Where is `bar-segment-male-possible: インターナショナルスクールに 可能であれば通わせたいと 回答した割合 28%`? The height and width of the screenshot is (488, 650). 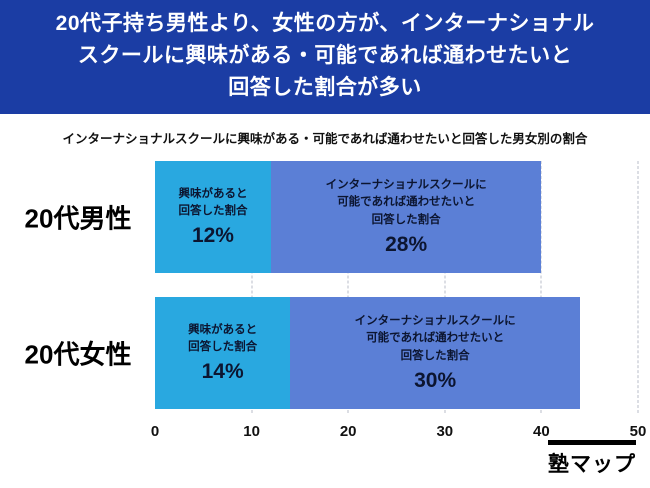
bar-segment-male-possible: インターナショナルスクールに 可能であれば通わせたいと 回答した割合 28% is located at coordinates (406, 217).